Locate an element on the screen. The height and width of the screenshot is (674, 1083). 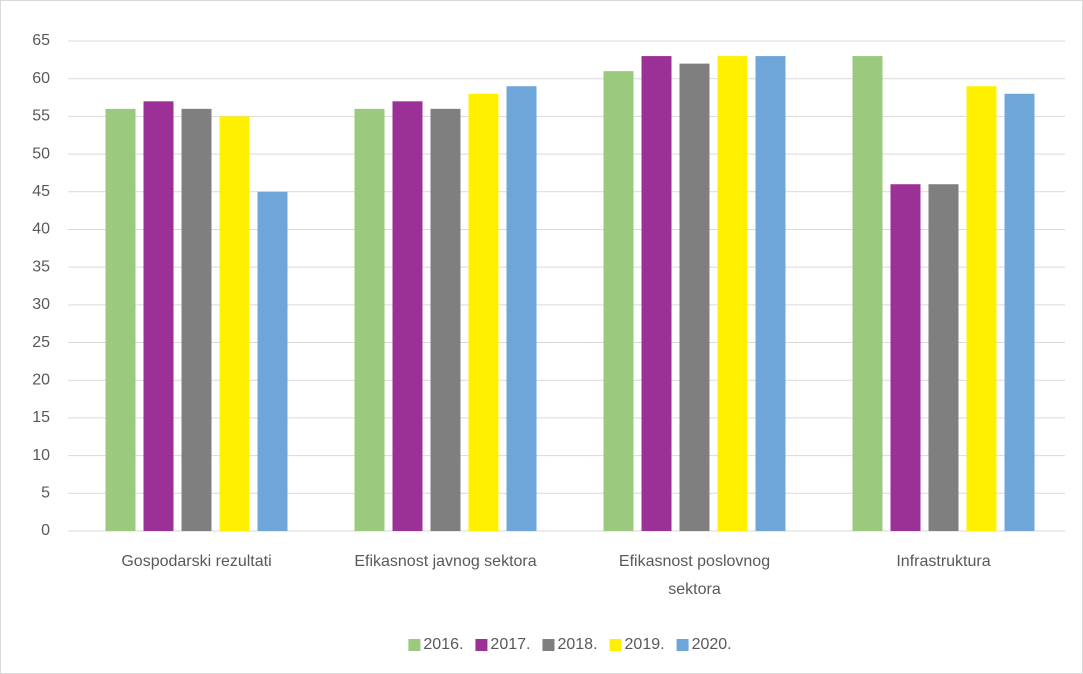
y-tick-label: 25 is located at coordinates (41, 342).